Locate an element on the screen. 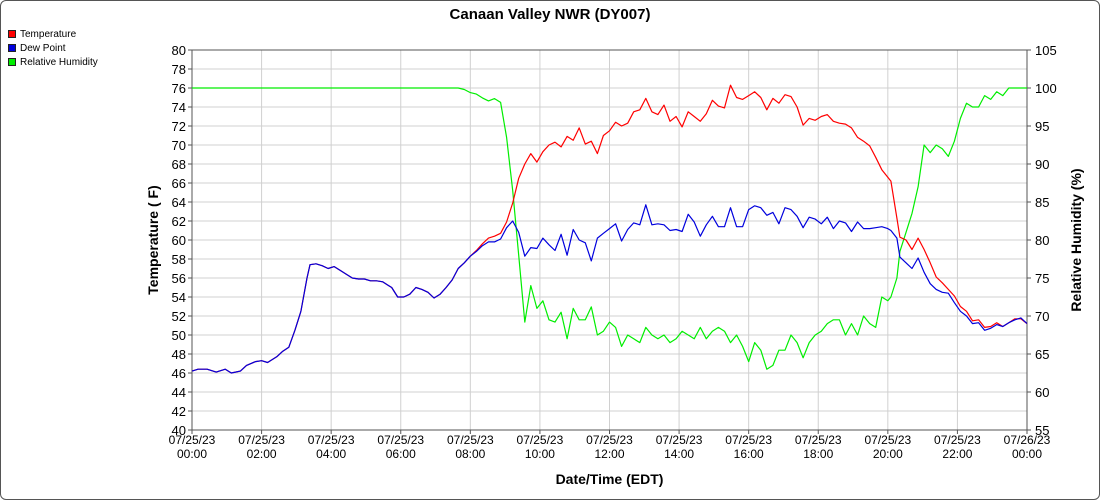  y-axis-left-label: Temperature ( F) is located at coordinates (153, 239).